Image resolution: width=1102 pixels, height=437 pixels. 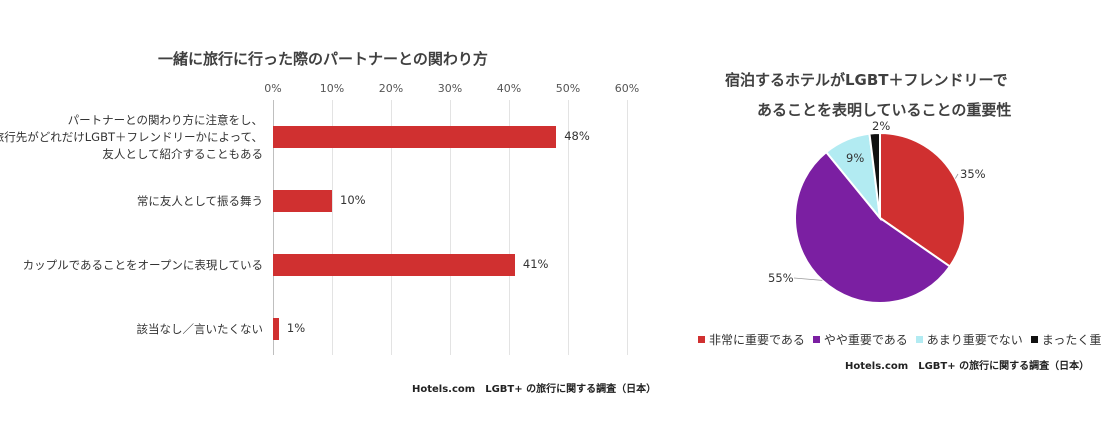 What do you see at coordinates (509, 88) in the screenshot?
I see `x-tick-label: 40%` at bounding box center [509, 88].